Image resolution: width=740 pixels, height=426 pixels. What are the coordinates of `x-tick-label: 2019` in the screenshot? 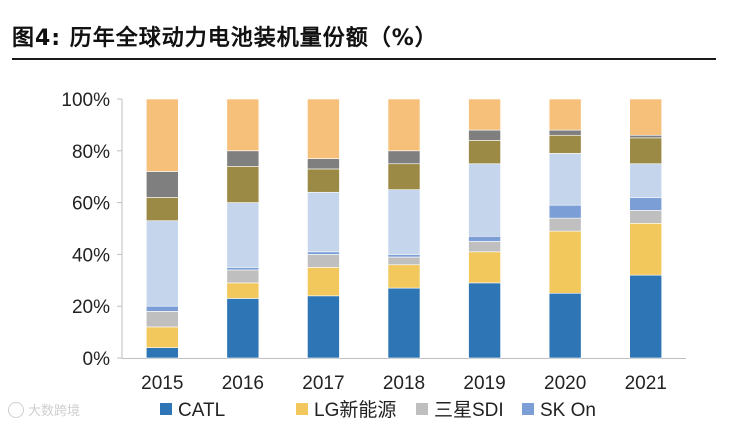 It's located at (484, 383).